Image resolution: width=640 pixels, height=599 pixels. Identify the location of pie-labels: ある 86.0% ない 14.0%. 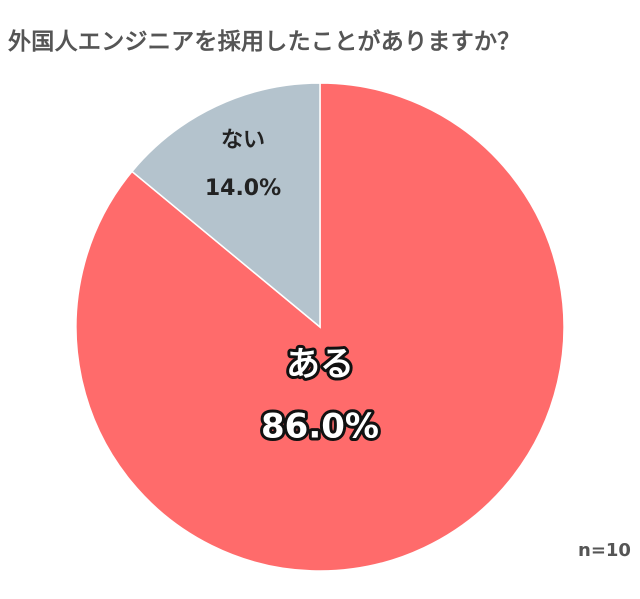
(293, 289).